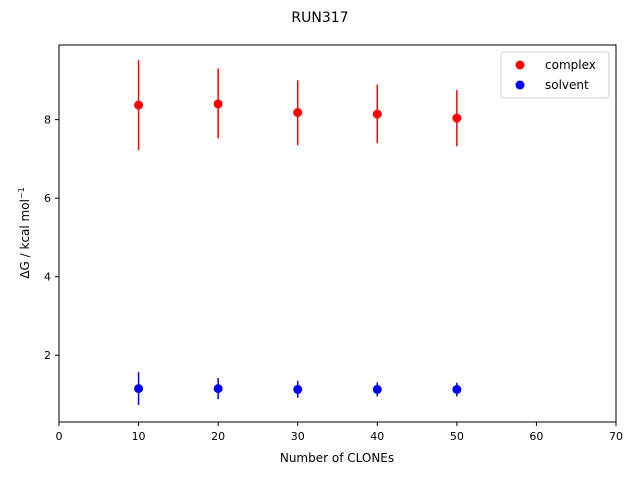 The height and width of the screenshot is (480, 640). I want to click on legend-label-complex: complex, so click(570, 65).